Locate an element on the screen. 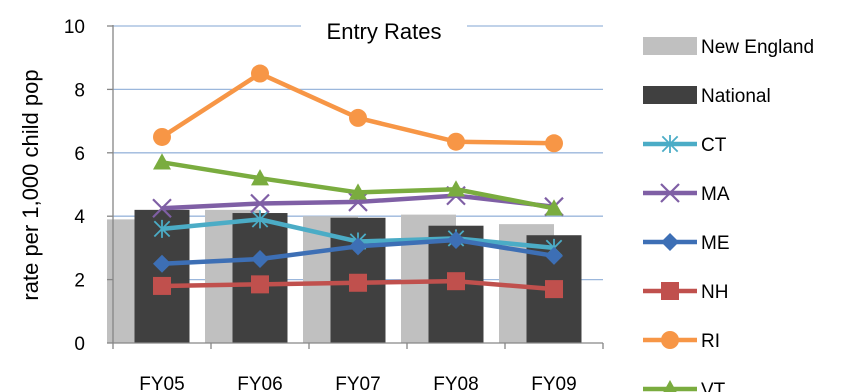 Image resolution: width=848 pixels, height=392 pixels. point-me-fy09 is located at coordinates (554, 255).